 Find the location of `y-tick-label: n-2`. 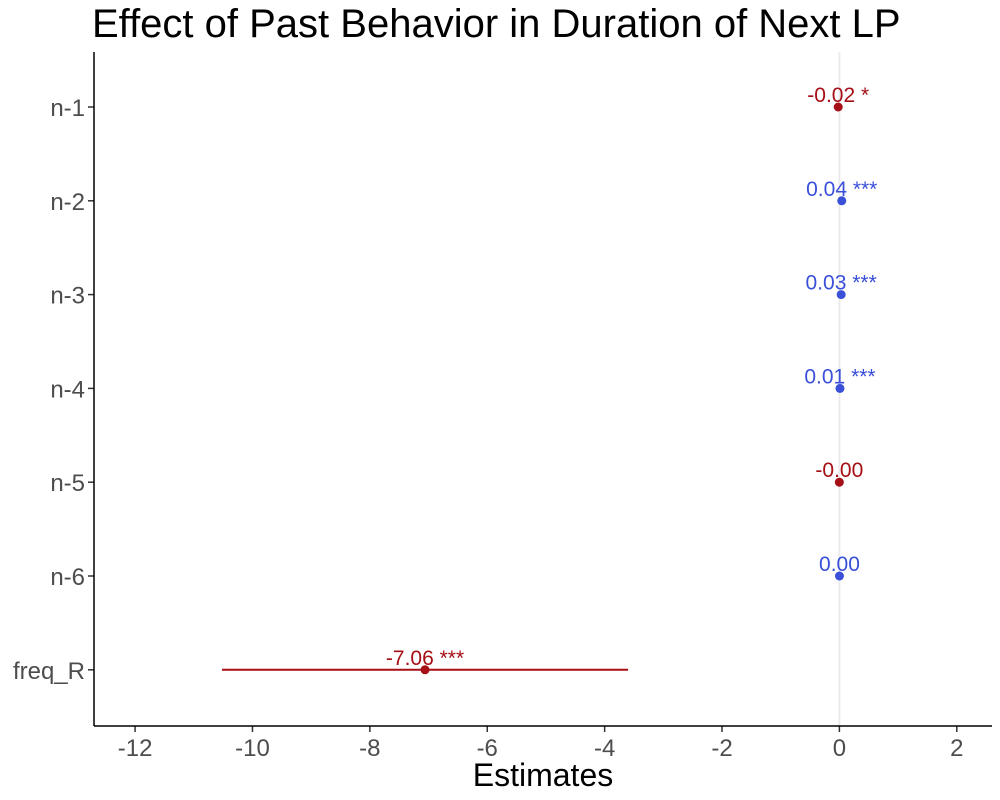

y-tick-label: n-2 is located at coordinates (67, 202).